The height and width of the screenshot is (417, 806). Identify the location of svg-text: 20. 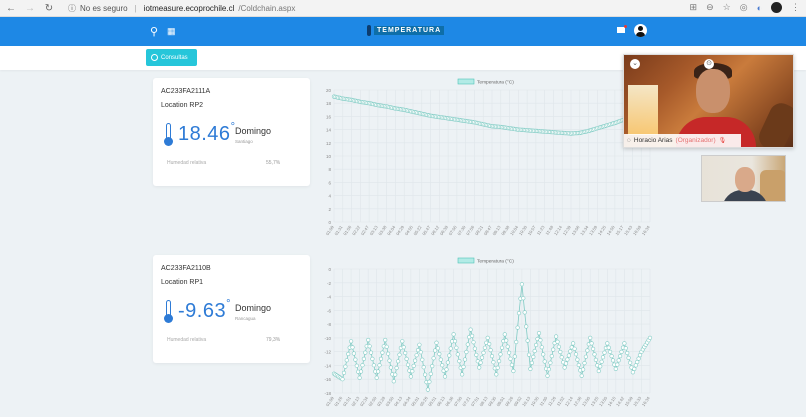
(329, 90).